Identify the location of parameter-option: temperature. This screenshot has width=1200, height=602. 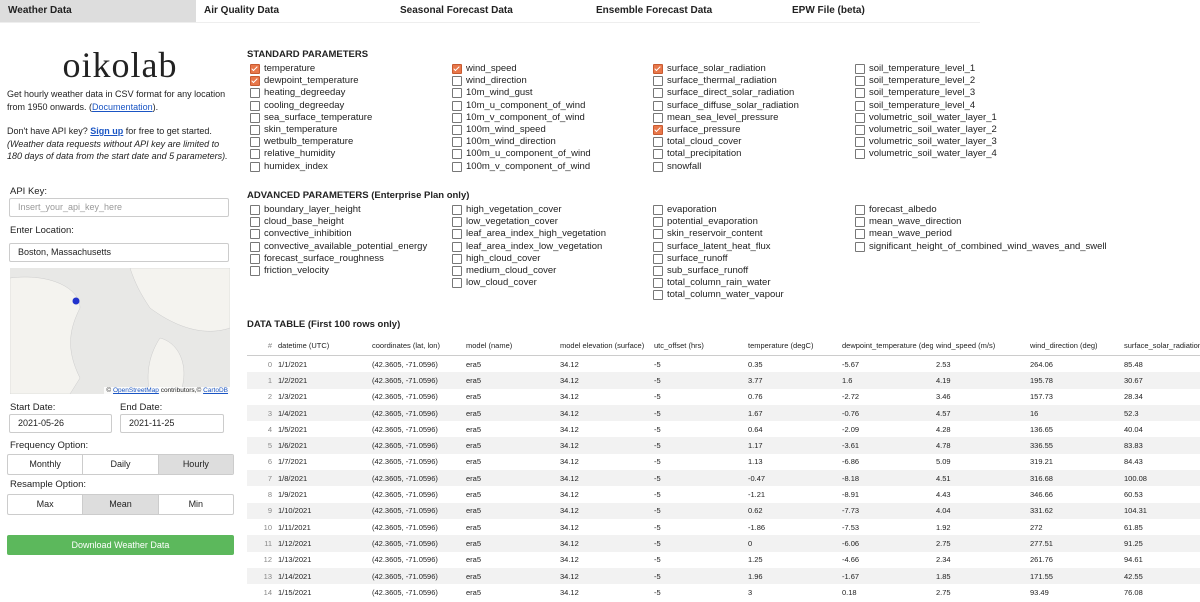
(350, 69).